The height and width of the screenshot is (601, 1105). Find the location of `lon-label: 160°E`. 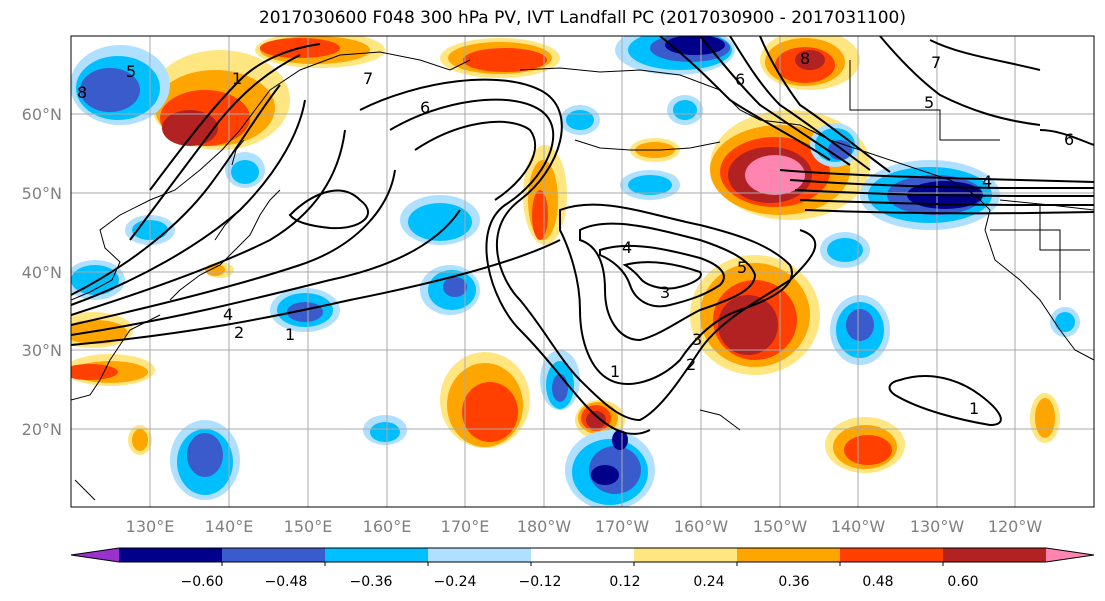

lon-label: 160°E is located at coordinates (387, 526).